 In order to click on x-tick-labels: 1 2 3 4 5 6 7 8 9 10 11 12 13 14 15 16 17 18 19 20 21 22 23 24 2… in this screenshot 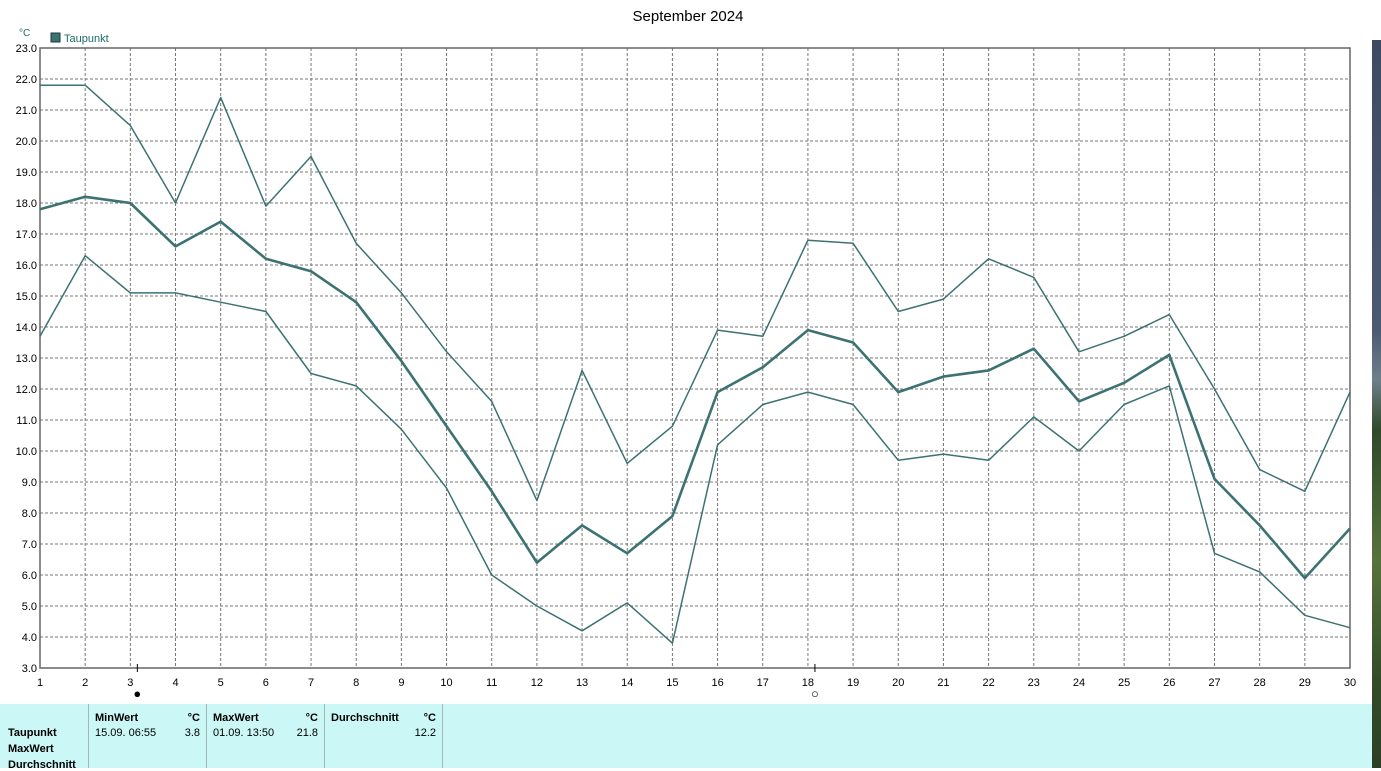, I will do `click(696, 683)`.